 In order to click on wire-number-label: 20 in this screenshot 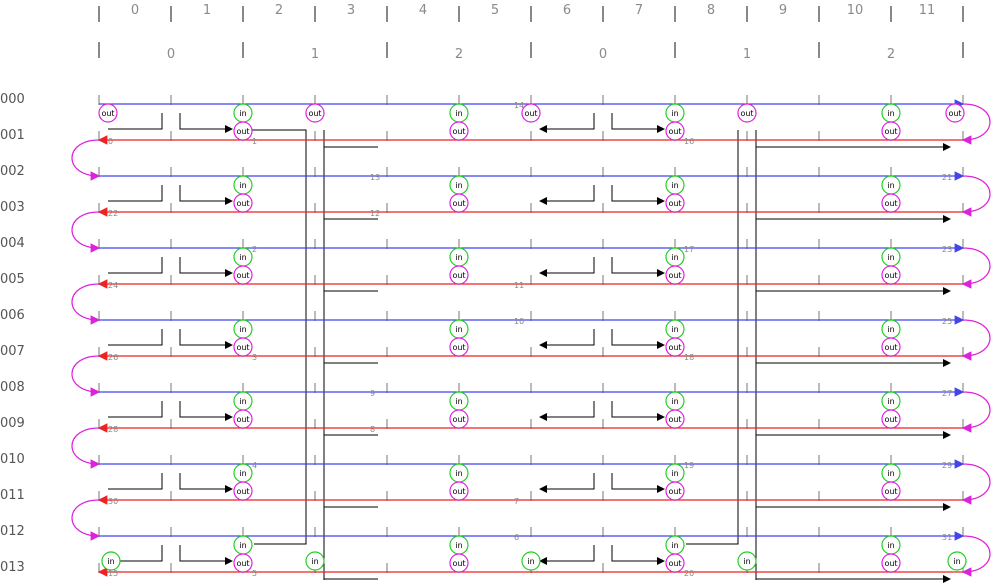, I will do `click(689, 573)`.